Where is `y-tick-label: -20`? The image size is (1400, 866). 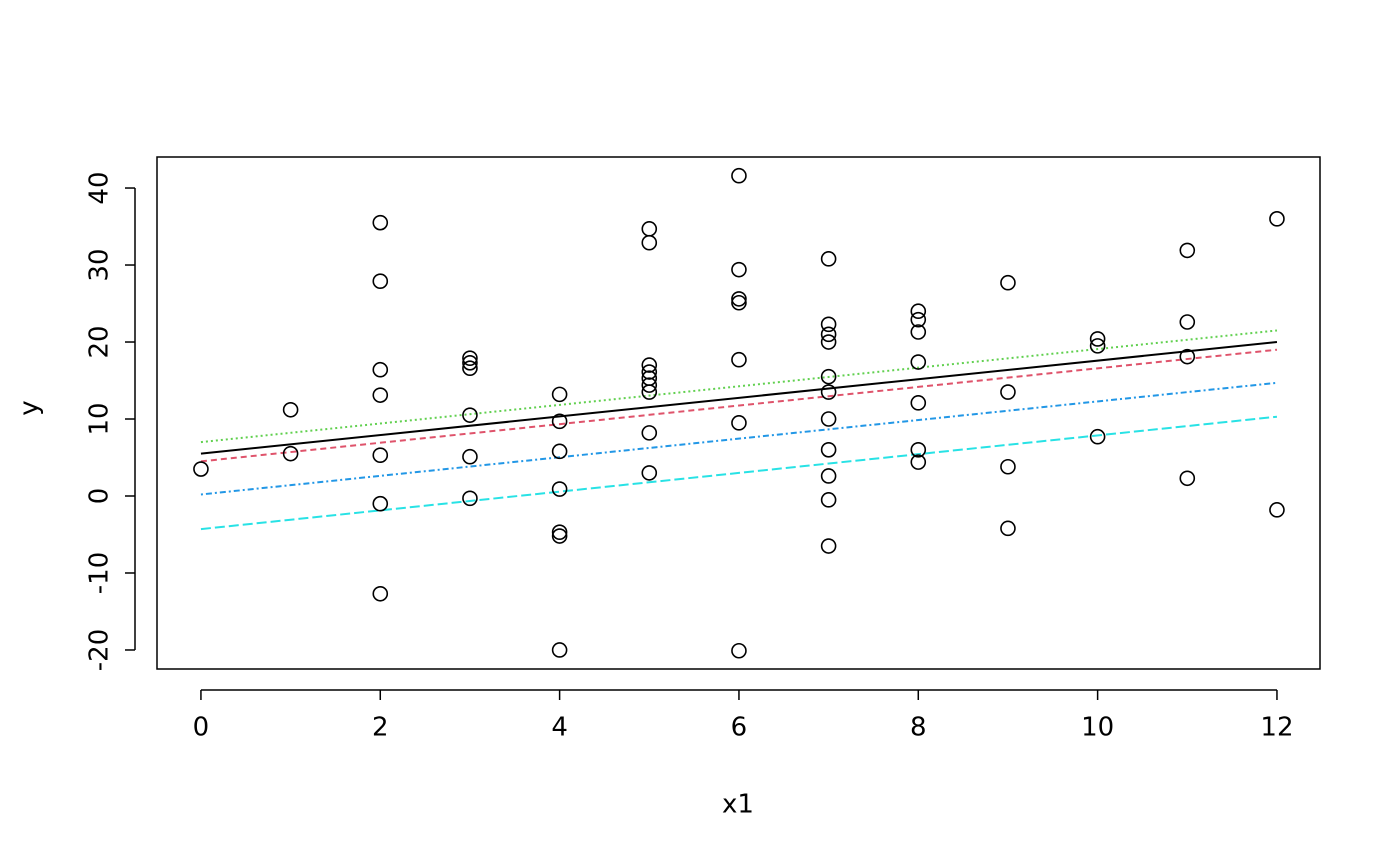 y-tick-label: -20 is located at coordinates (100, 650).